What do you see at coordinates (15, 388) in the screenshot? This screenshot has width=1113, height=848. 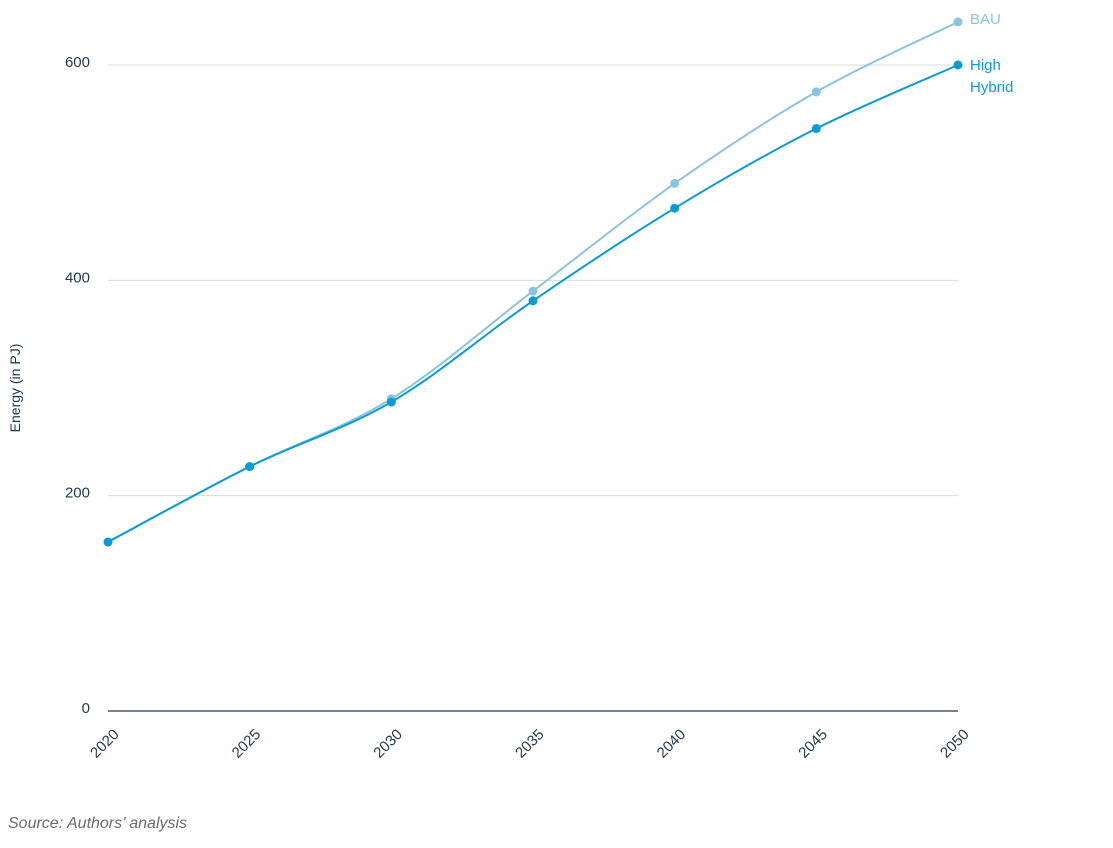 I see `y-axis-label: Energy (in PJ)` at bounding box center [15, 388].